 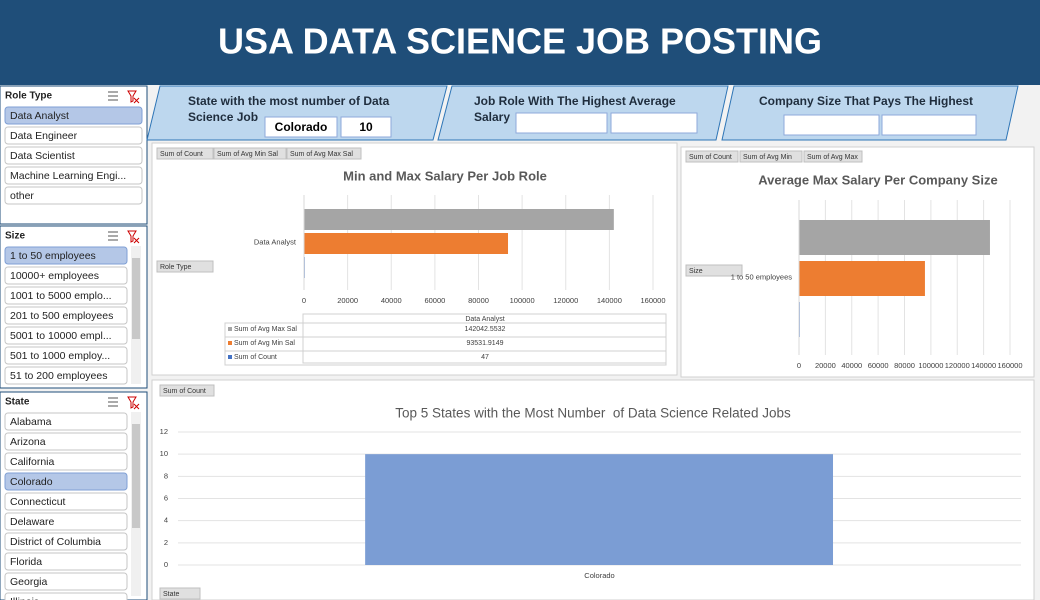 I want to click on y-tick-label: 6, so click(x=166, y=497).